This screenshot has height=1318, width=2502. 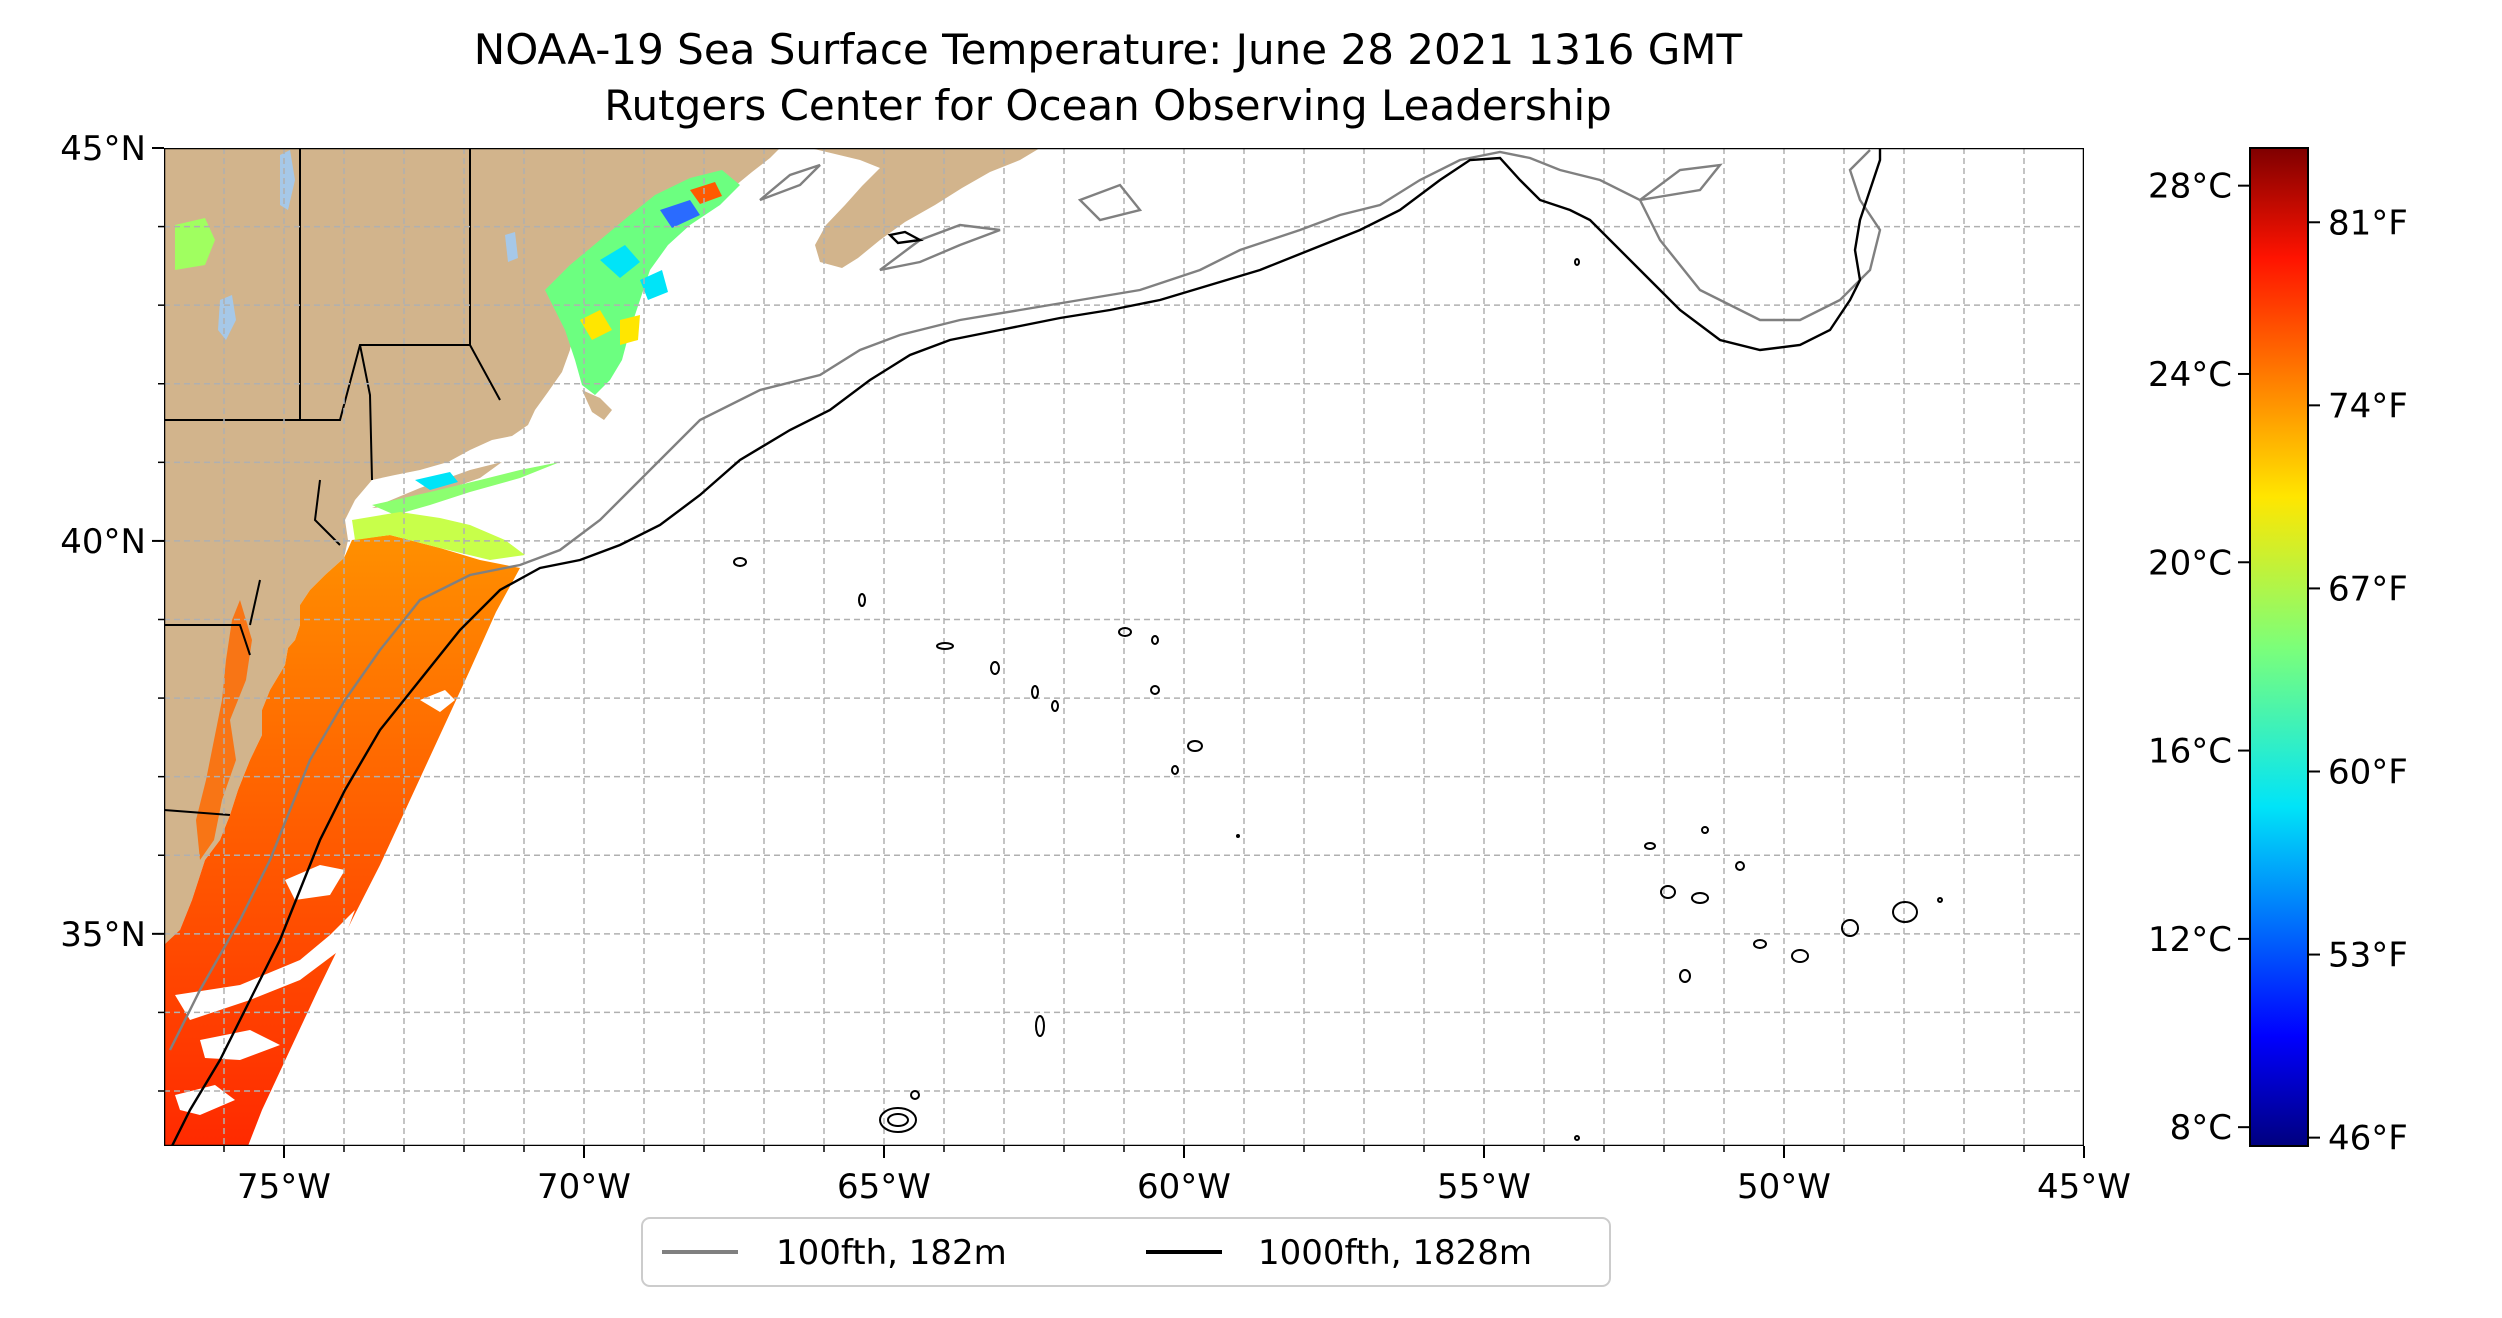 I want to click on map-legend: 100fth, 182m 1000fth, 1828m, so click(x=1126, y=1252).